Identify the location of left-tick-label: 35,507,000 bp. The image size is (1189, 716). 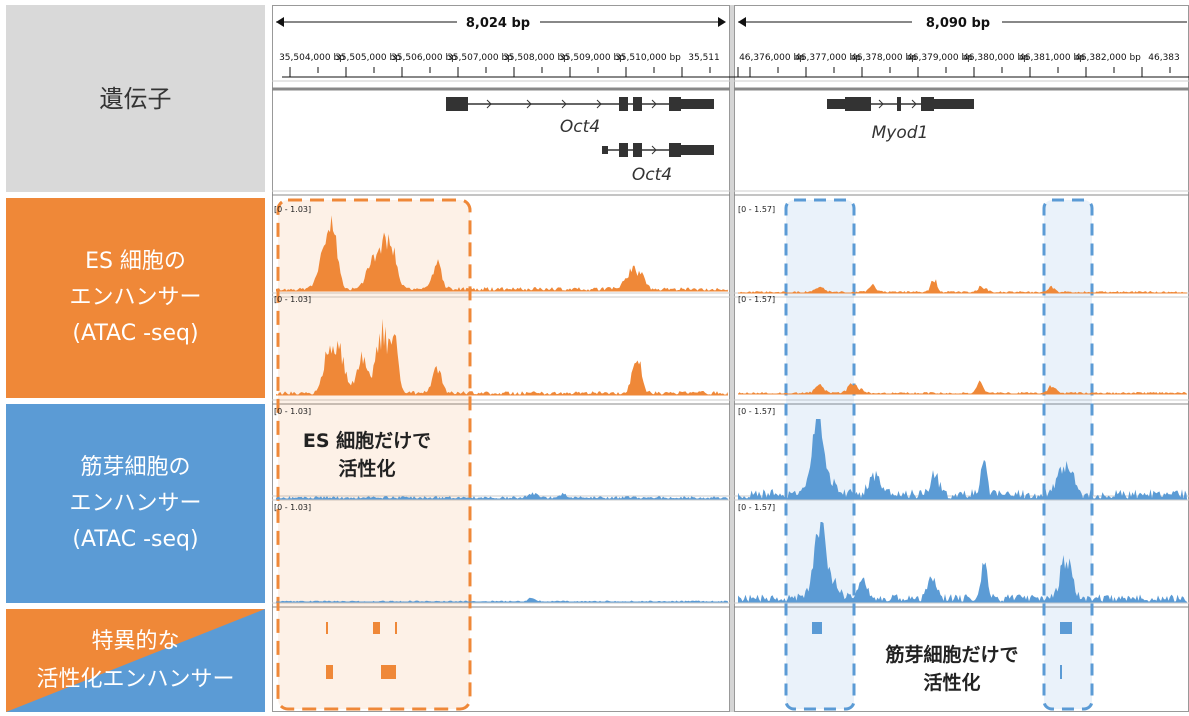
(480, 58).